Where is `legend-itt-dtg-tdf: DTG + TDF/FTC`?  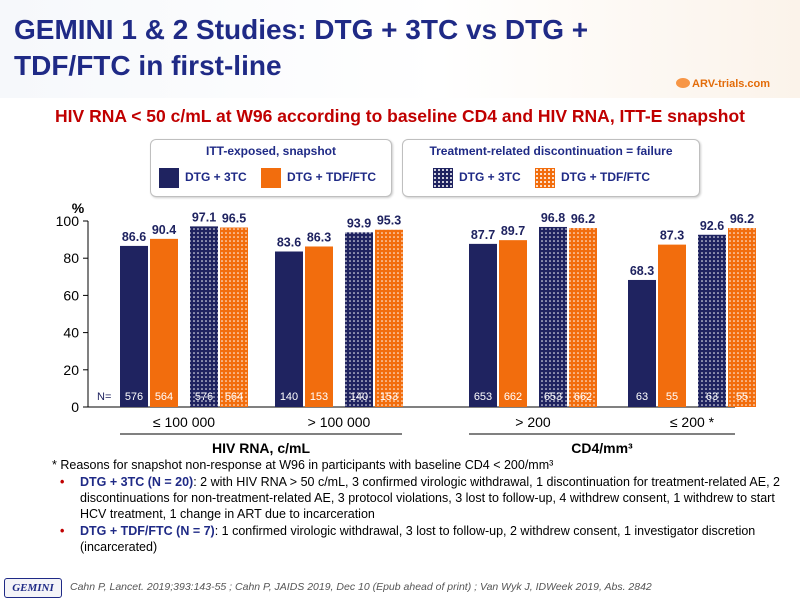 legend-itt-dtg-tdf: DTG + TDF/FTC is located at coordinates (318, 178).